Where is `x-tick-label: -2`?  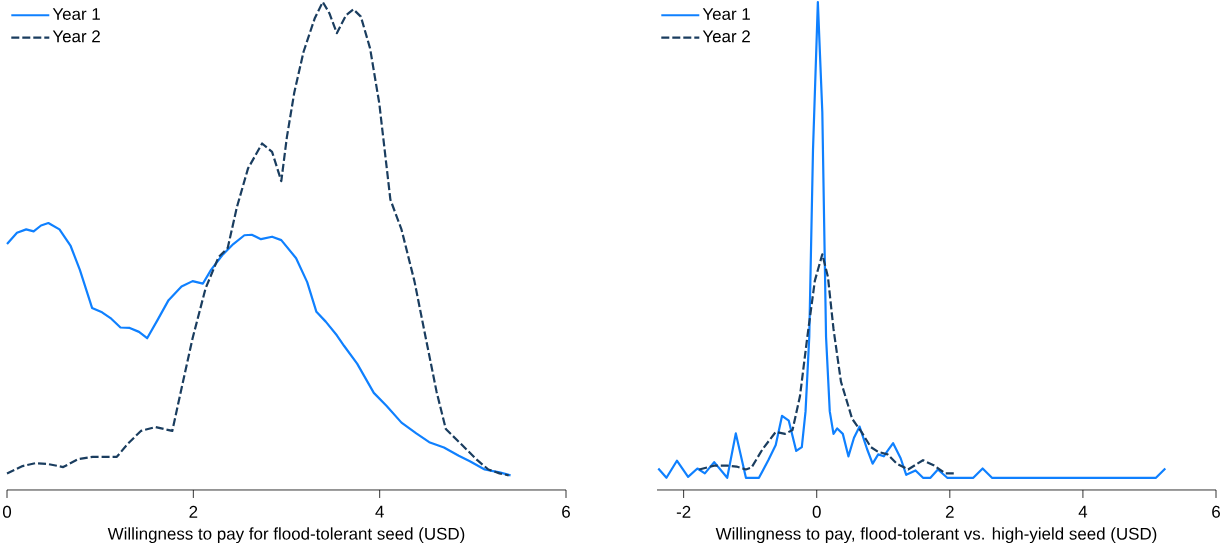
x-tick-label: -2 is located at coordinates (683, 511).